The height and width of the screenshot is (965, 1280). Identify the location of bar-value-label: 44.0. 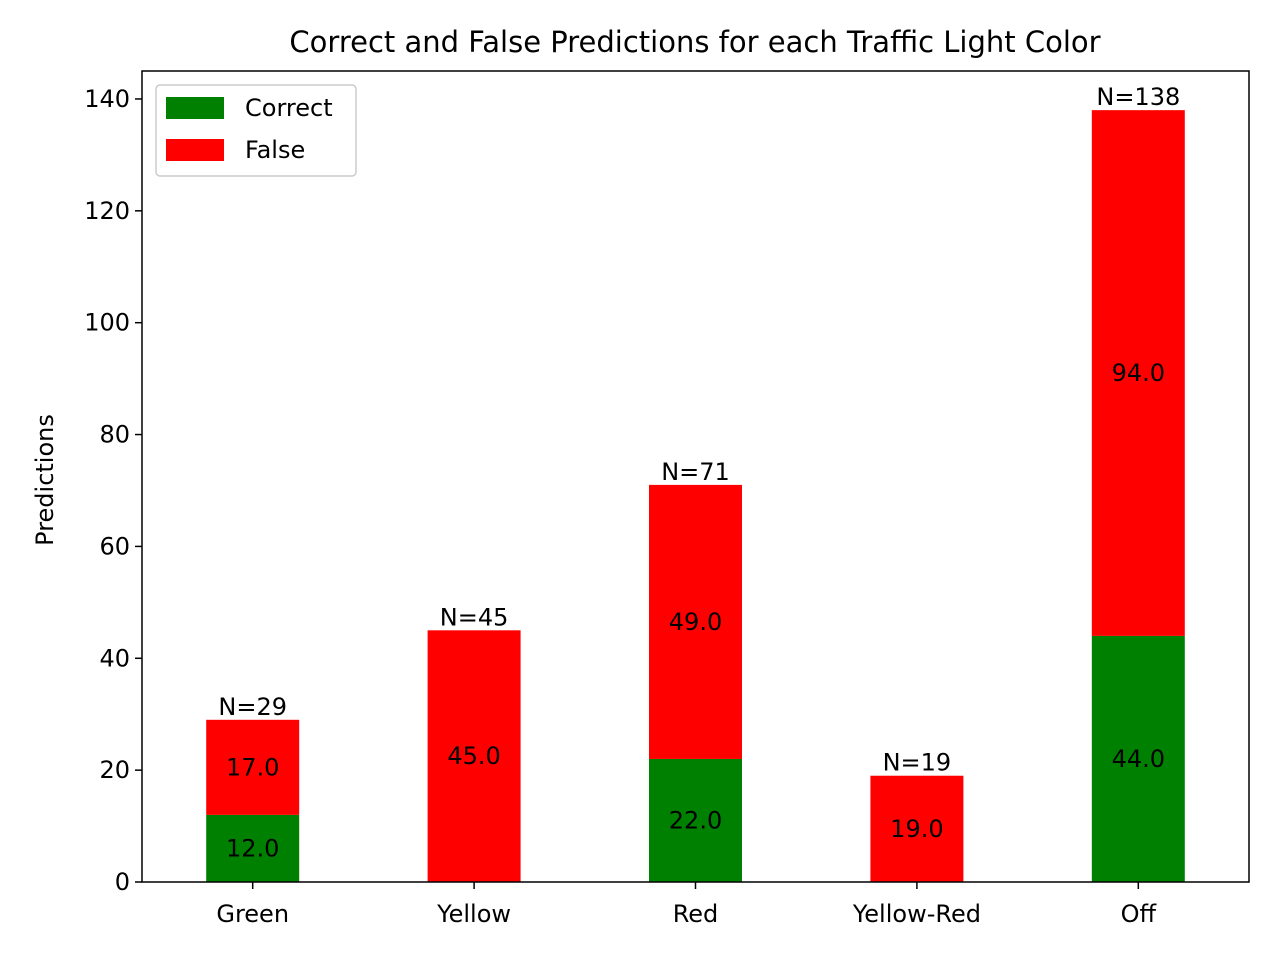
(1138, 759).